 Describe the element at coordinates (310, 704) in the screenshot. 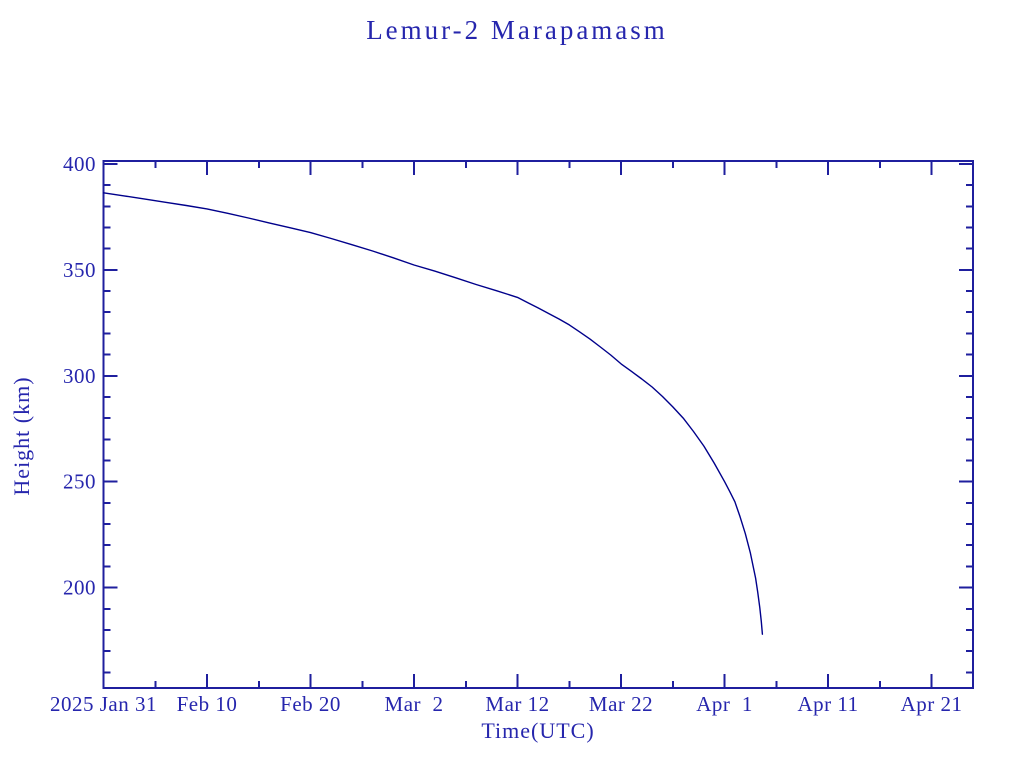

I see `x-tick-label: Feb 20` at that location.